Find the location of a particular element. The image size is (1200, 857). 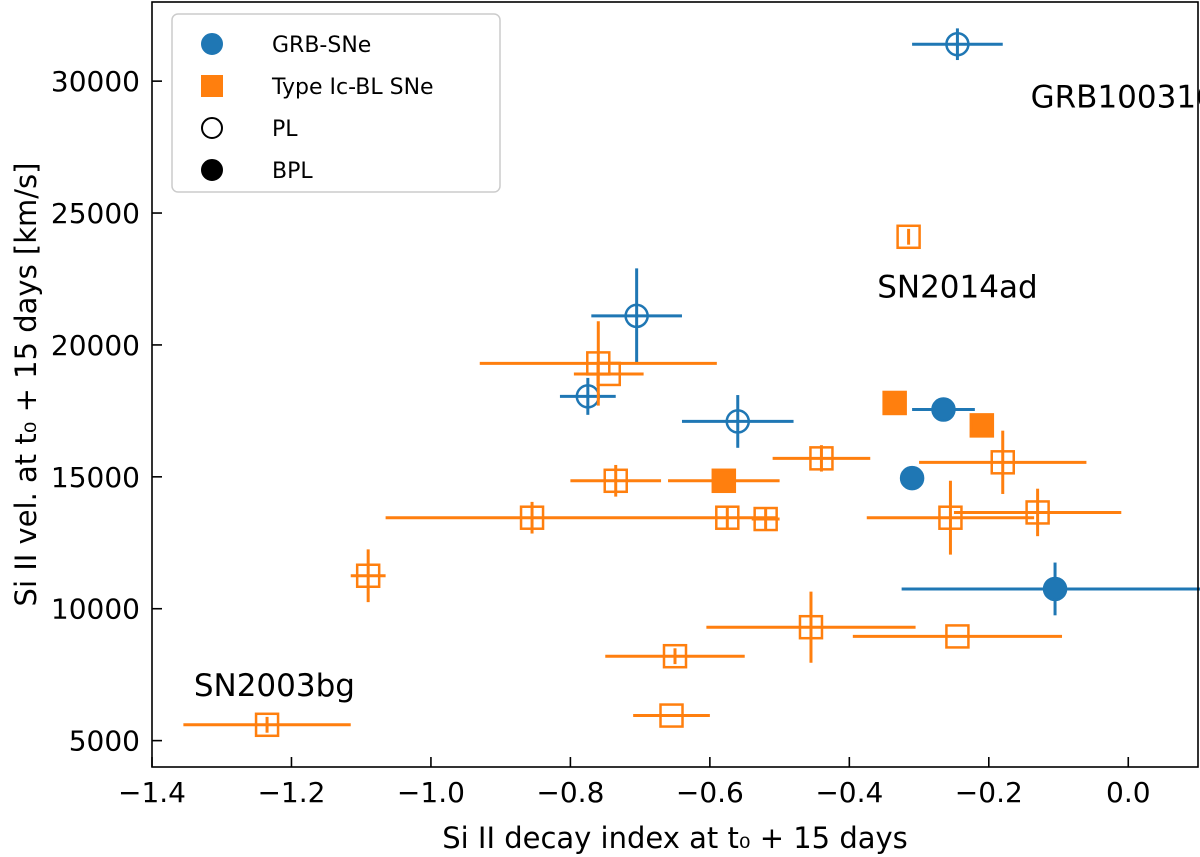

x-tick-label: 0.0 is located at coordinates (1128, 792).